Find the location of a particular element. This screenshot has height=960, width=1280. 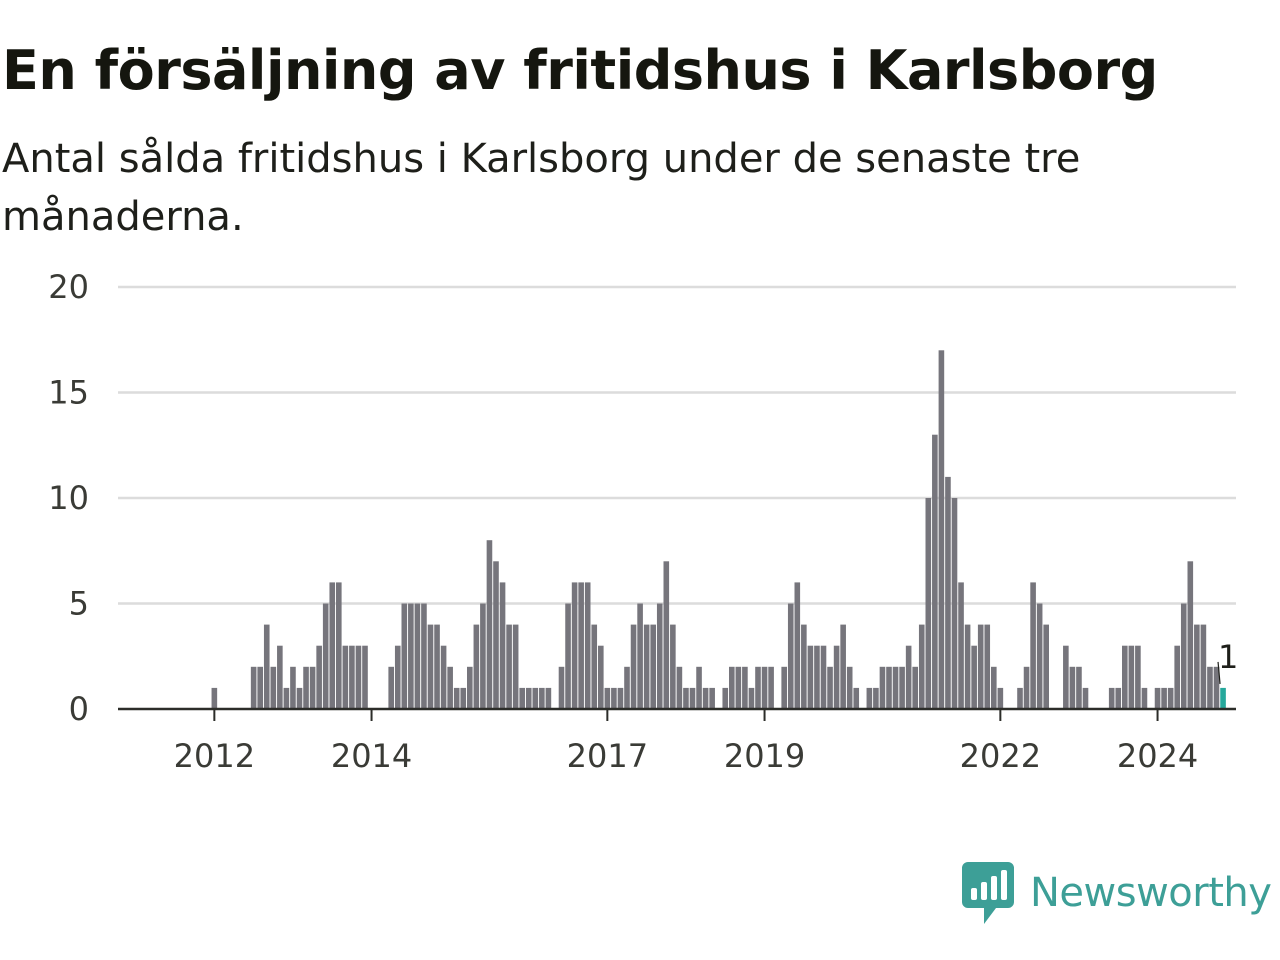

x-tick-label: 2019 is located at coordinates (764, 756).